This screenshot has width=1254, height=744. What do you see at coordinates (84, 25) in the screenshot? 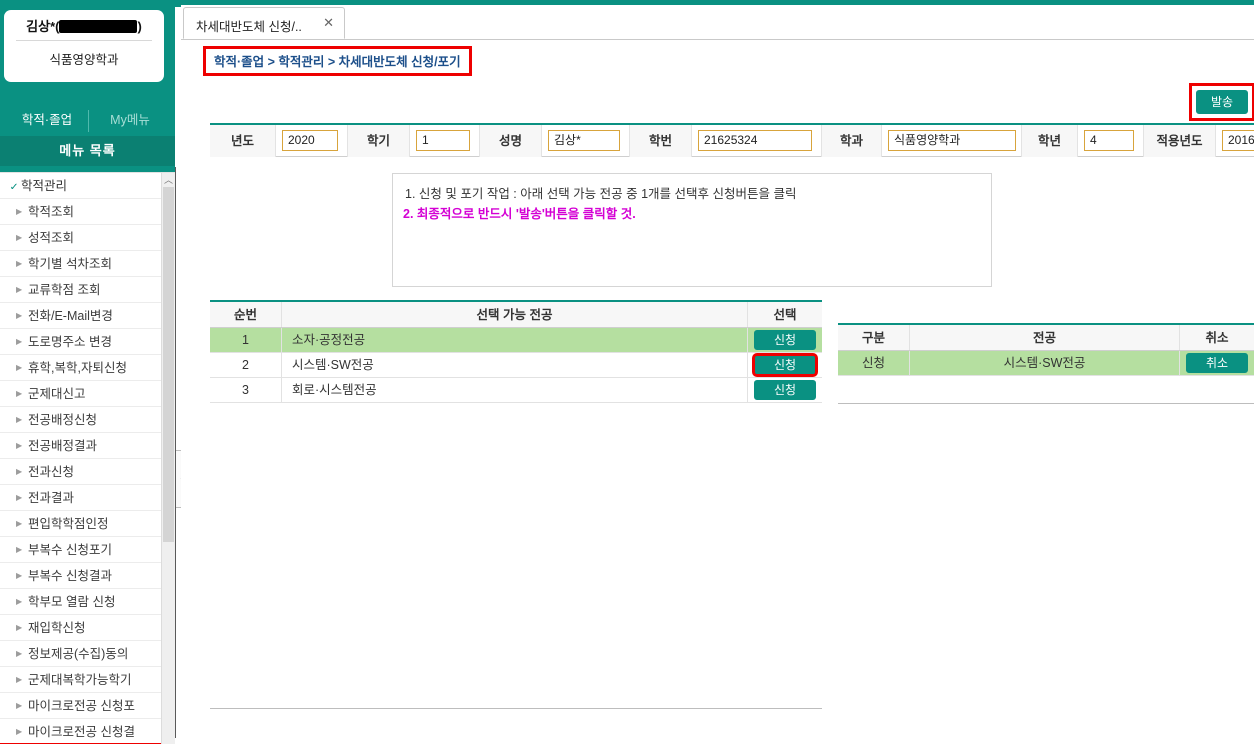
I see `user-name: 김상*()` at bounding box center [84, 25].